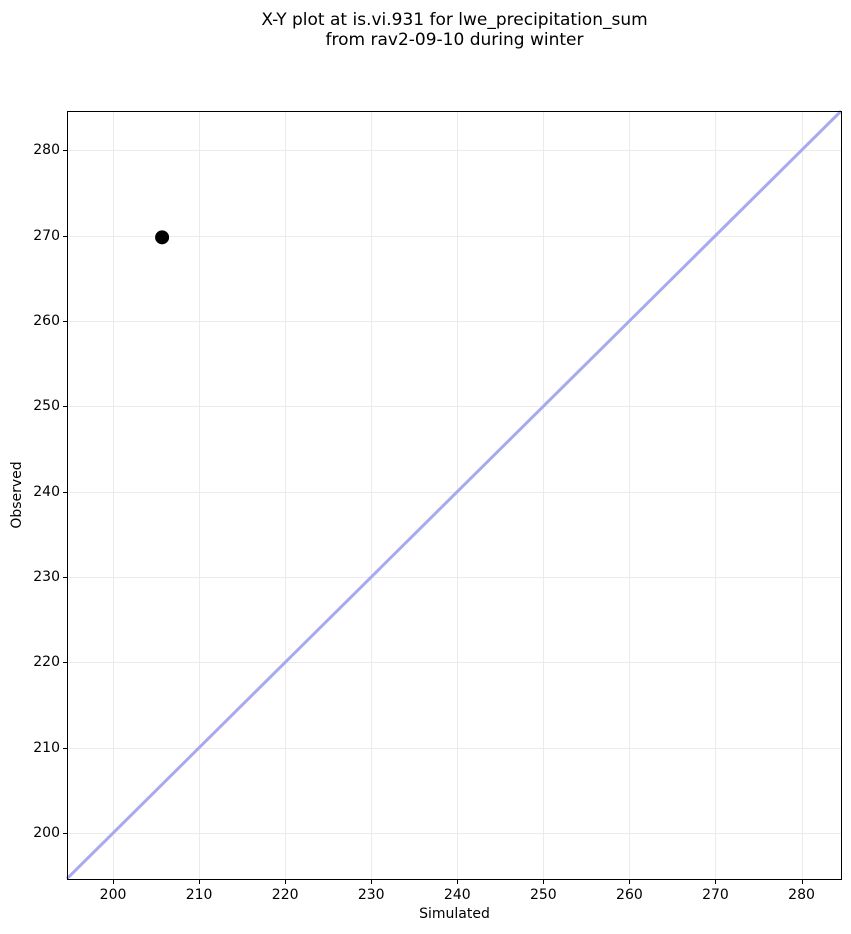  Describe the element at coordinates (543, 895) in the screenshot. I see `x-tick-label: 250` at that location.